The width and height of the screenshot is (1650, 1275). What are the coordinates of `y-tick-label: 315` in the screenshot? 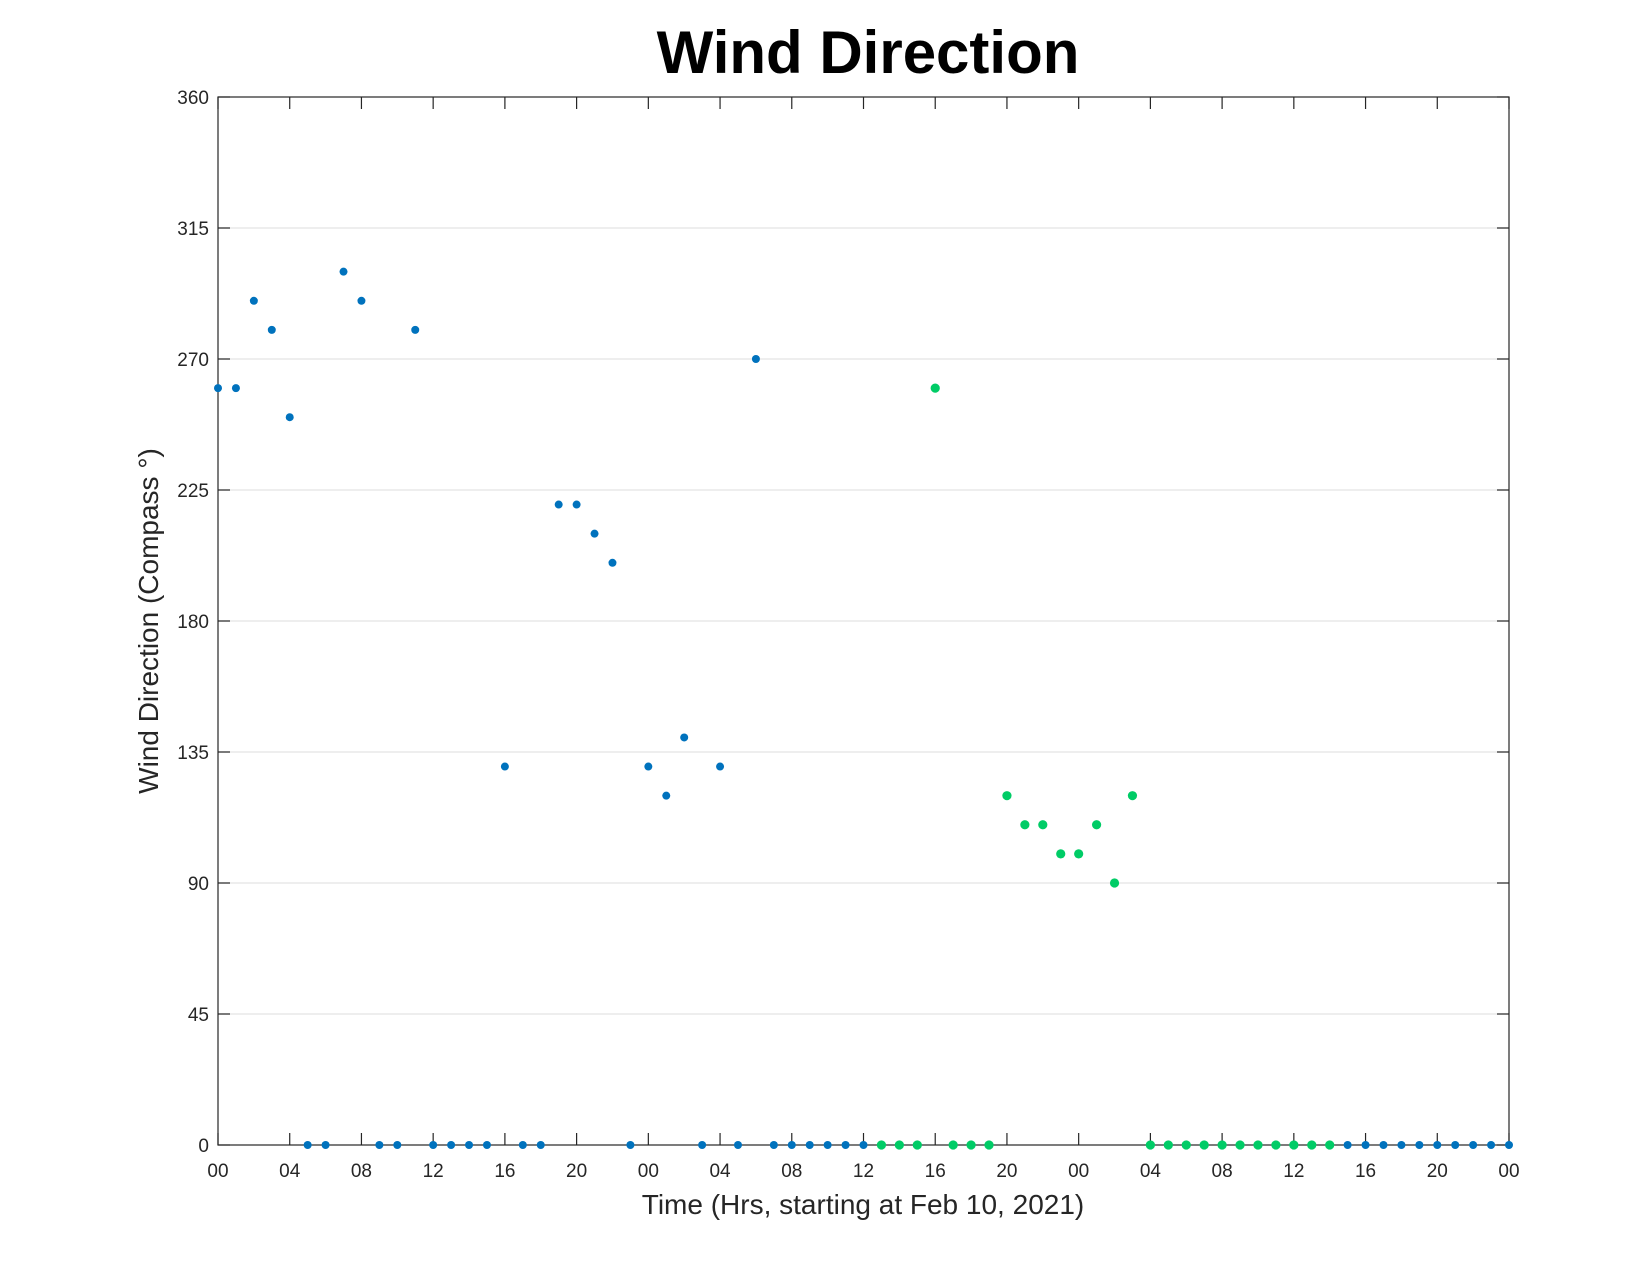 It's located at (193, 229).